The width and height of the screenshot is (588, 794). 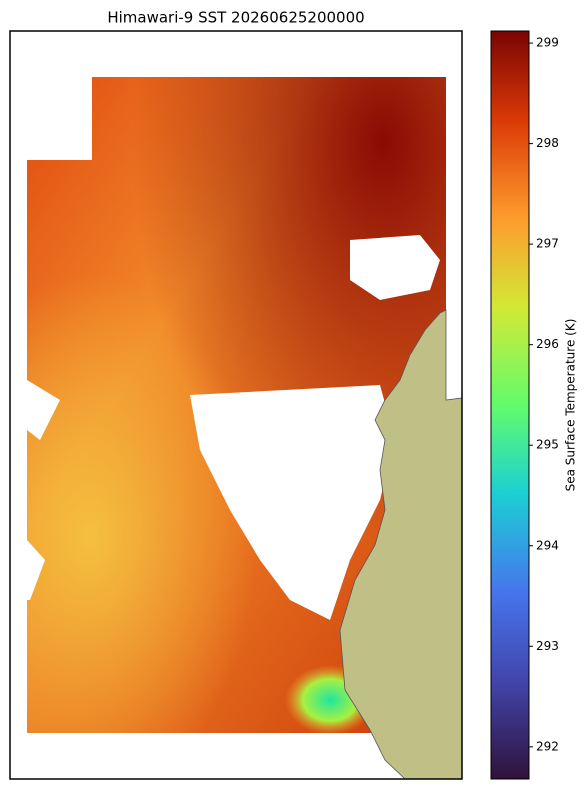 What do you see at coordinates (547, 344) in the screenshot?
I see `colorbar-tick-label: 296` at bounding box center [547, 344].